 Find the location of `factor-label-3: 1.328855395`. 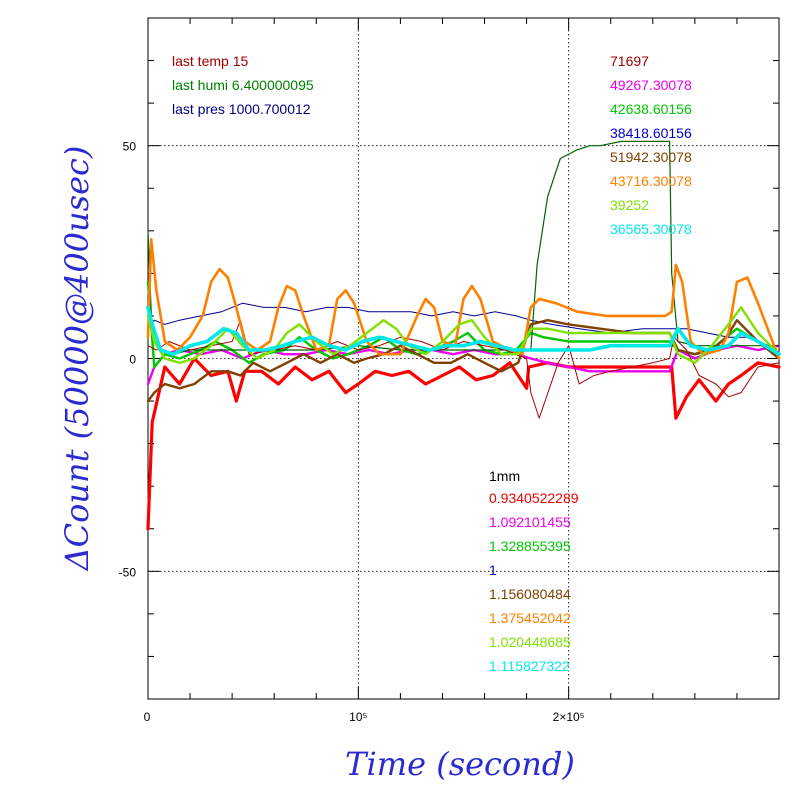

factor-label-3: 1.328855395 is located at coordinates (530, 546).